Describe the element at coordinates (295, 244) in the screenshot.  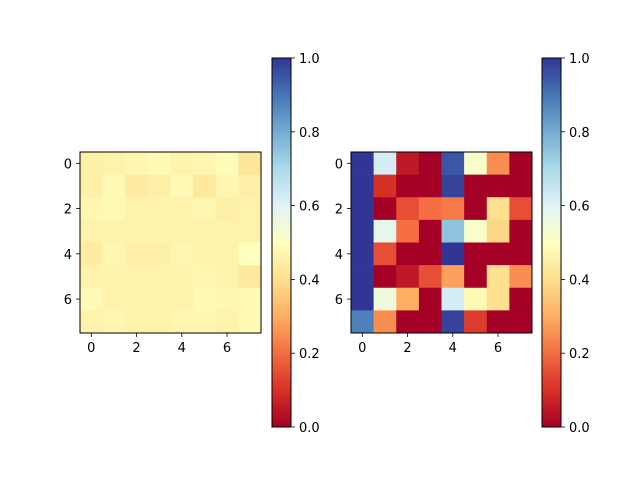
I see `colorbar-1: 0.0 0.2 0.4 0.6 0.8 1.0` at that location.